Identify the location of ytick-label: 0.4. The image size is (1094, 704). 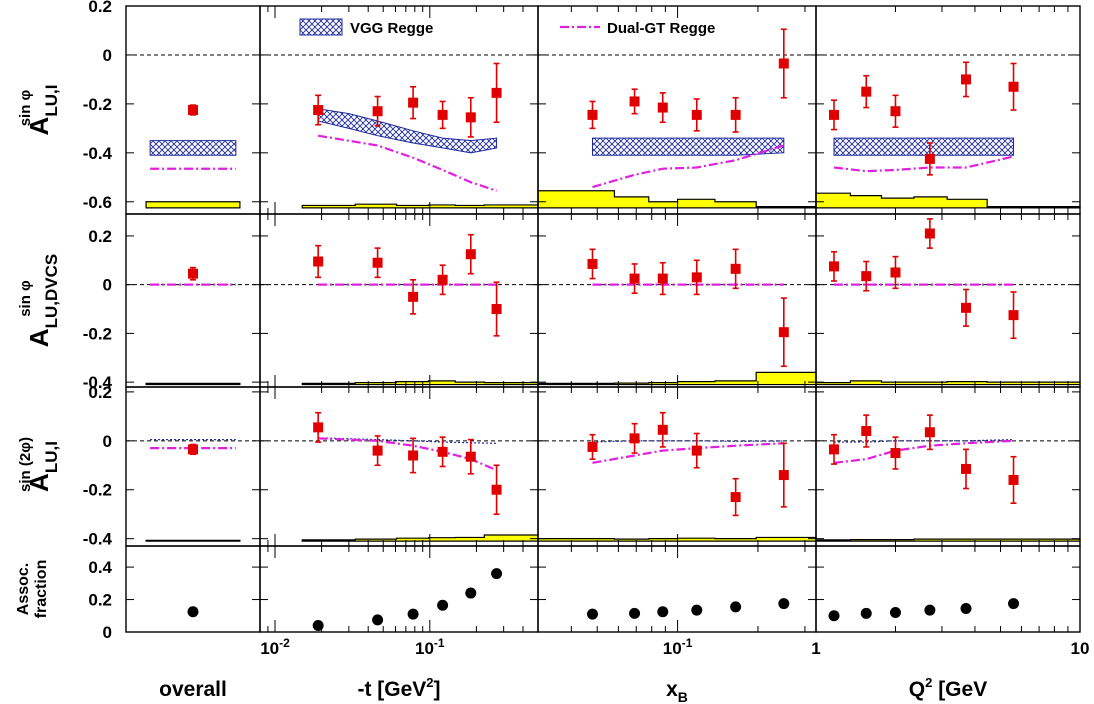
(100, 567).